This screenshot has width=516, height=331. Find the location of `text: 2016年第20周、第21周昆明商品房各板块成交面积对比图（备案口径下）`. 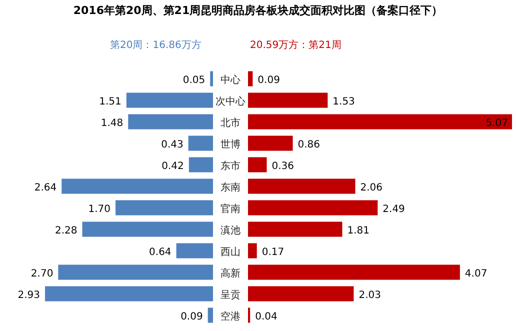

text: 2016年第20周、第21周昆明商品房各板块成交面积对比图（备案口径下） is located at coordinates (258, 10).